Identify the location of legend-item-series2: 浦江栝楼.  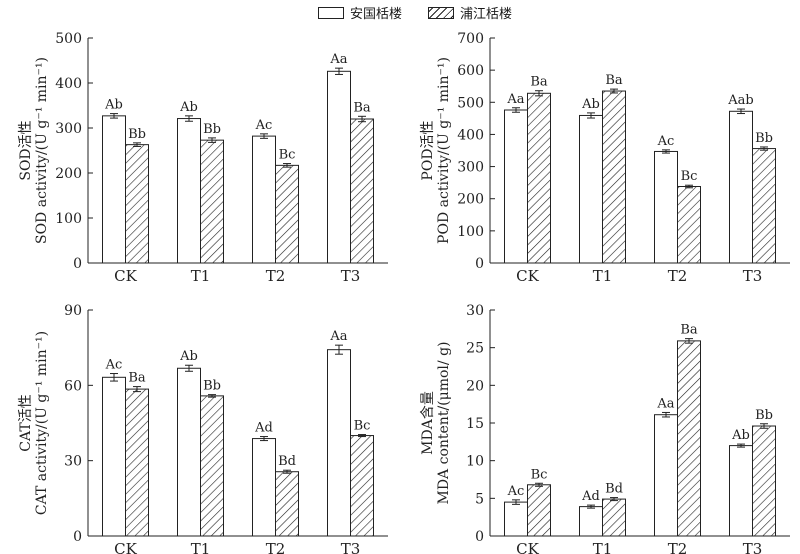
(470, 12).